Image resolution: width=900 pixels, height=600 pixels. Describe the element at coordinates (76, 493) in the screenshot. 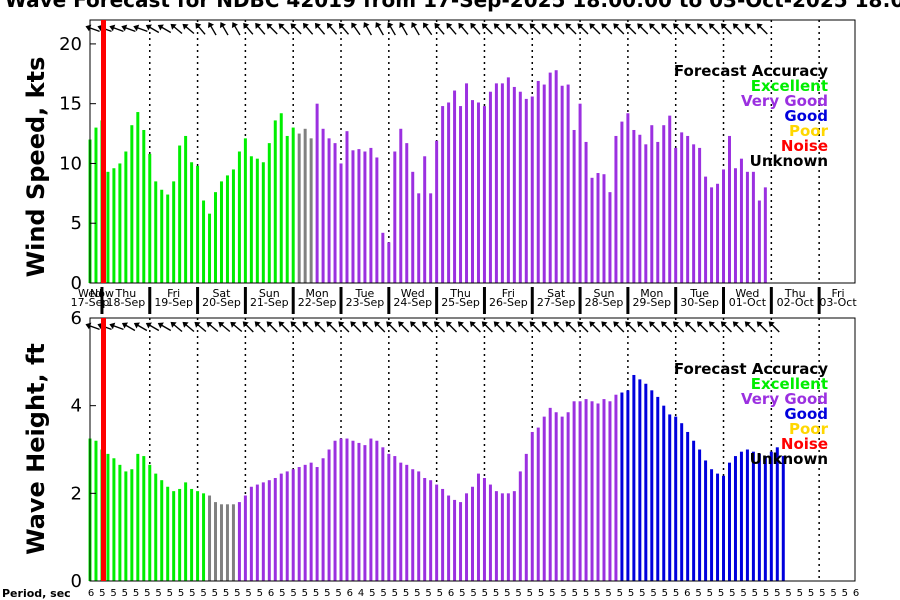

I see `wave-ytick-label: 2` at that location.